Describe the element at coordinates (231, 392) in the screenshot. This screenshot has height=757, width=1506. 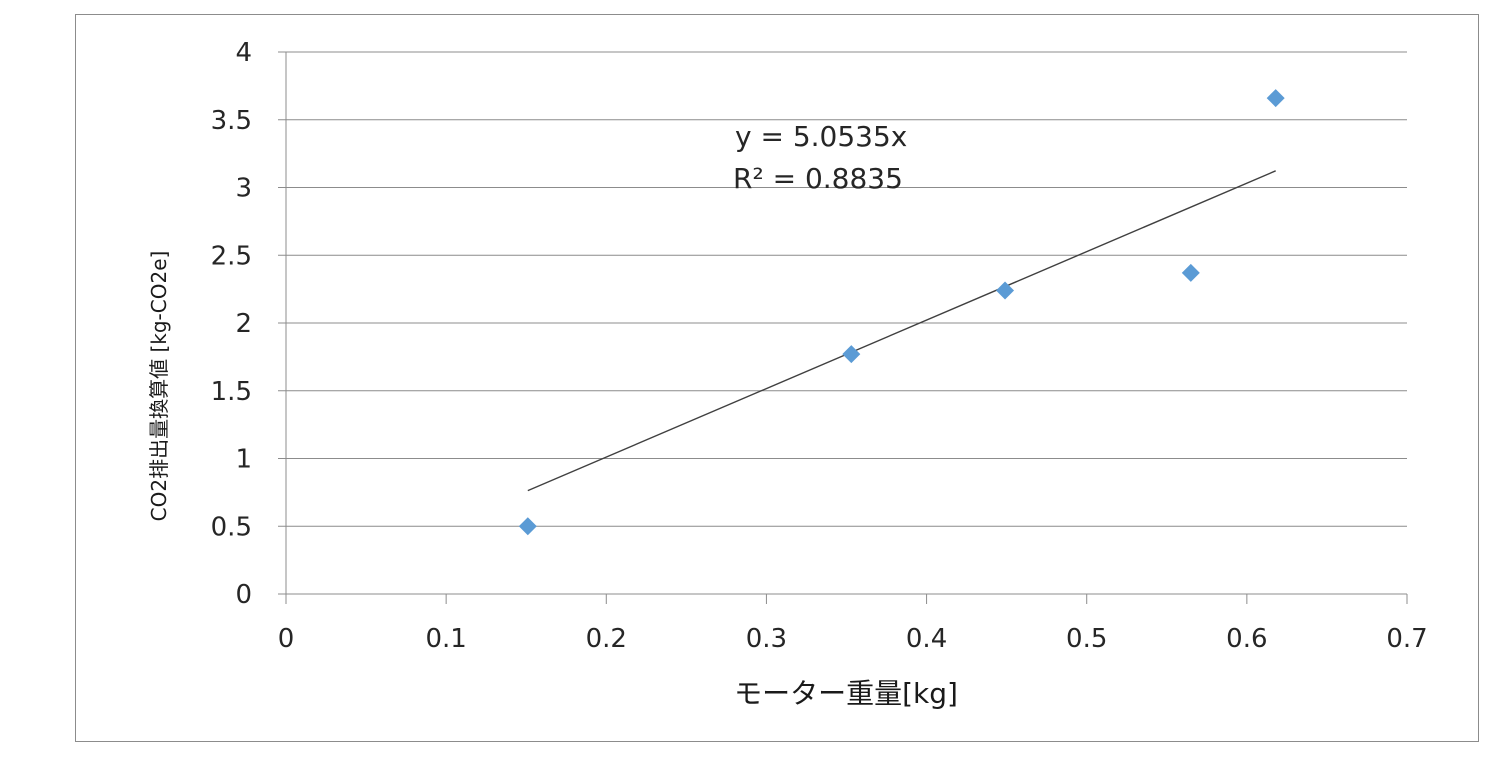
I see `y-tick-label: 1.5` at that location.